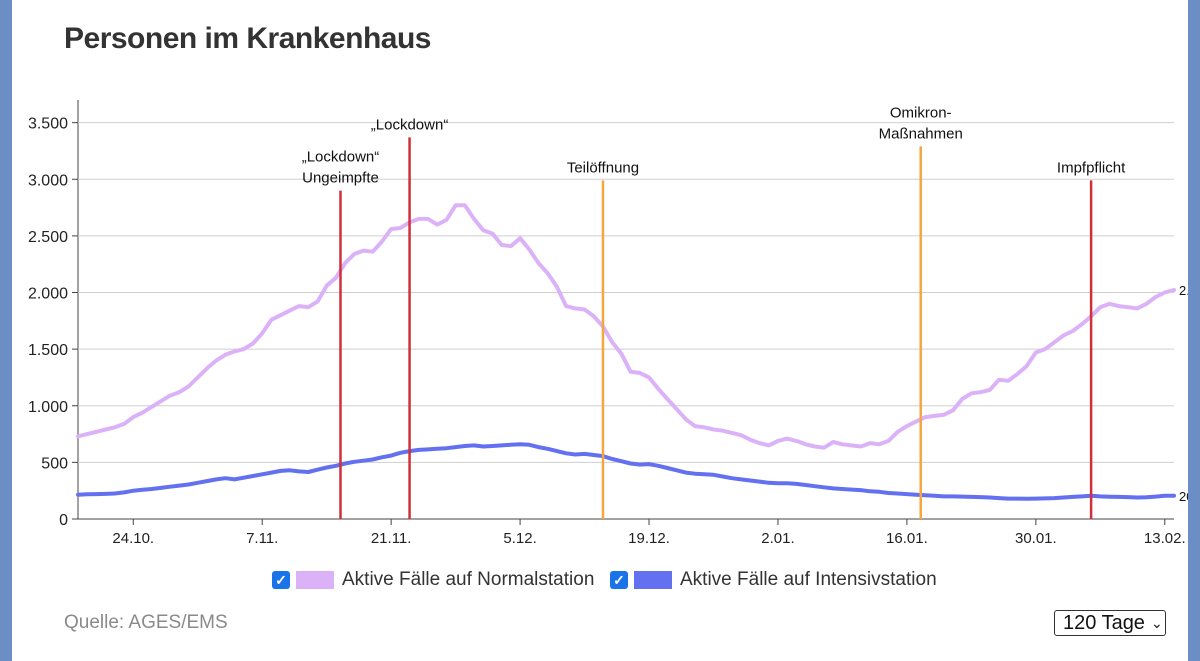 The height and width of the screenshot is (661, 1200). What do you see at coordinates (1183, 393) in the screenshot?
I see `end-labels: 2.022 205` at bounding box center [1183, 393].